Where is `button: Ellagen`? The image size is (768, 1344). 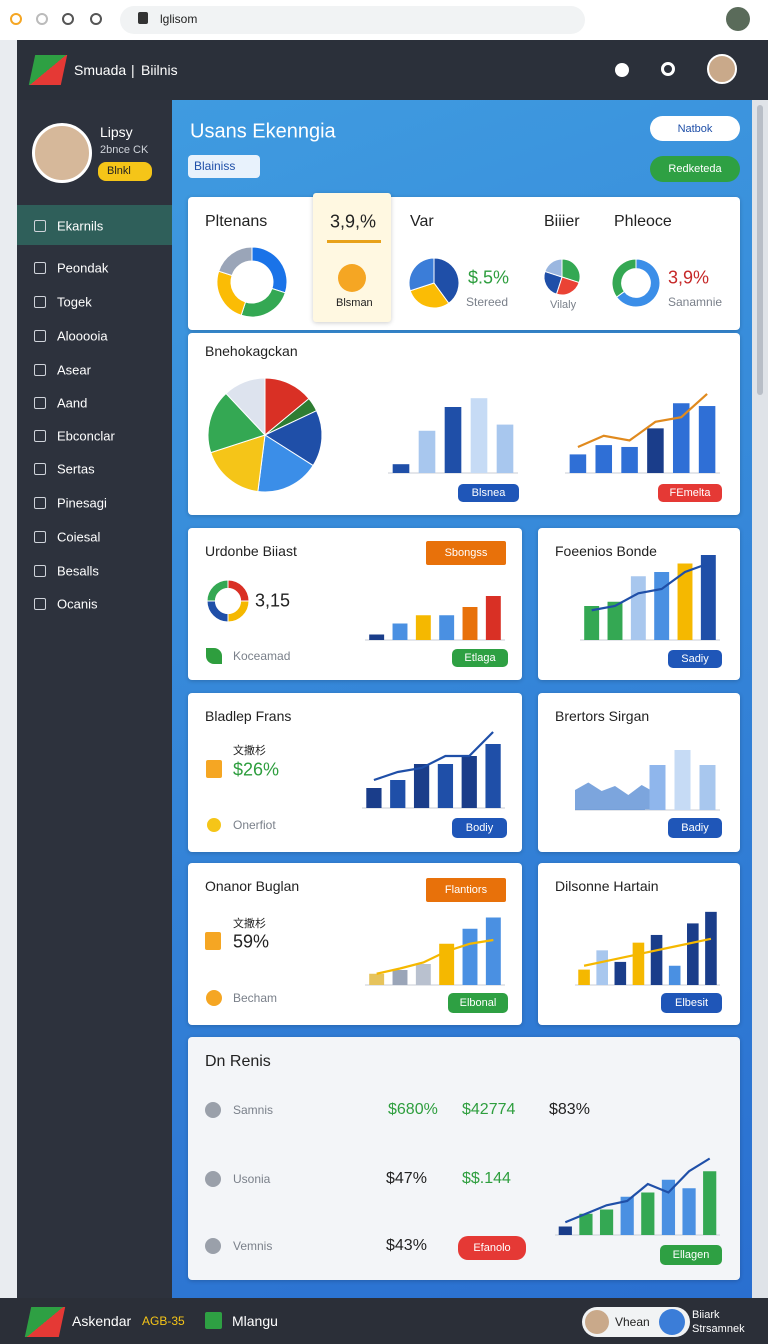
button: Ellagen is located at coordinates (691, 1255).